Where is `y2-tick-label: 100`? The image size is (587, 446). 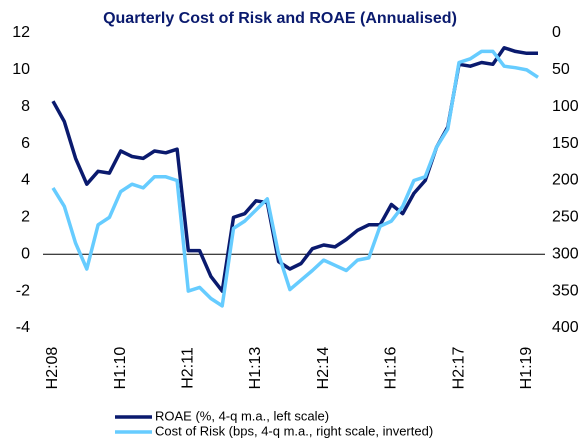 y2-tick-label: 100 is located at coordinates (565, 106).